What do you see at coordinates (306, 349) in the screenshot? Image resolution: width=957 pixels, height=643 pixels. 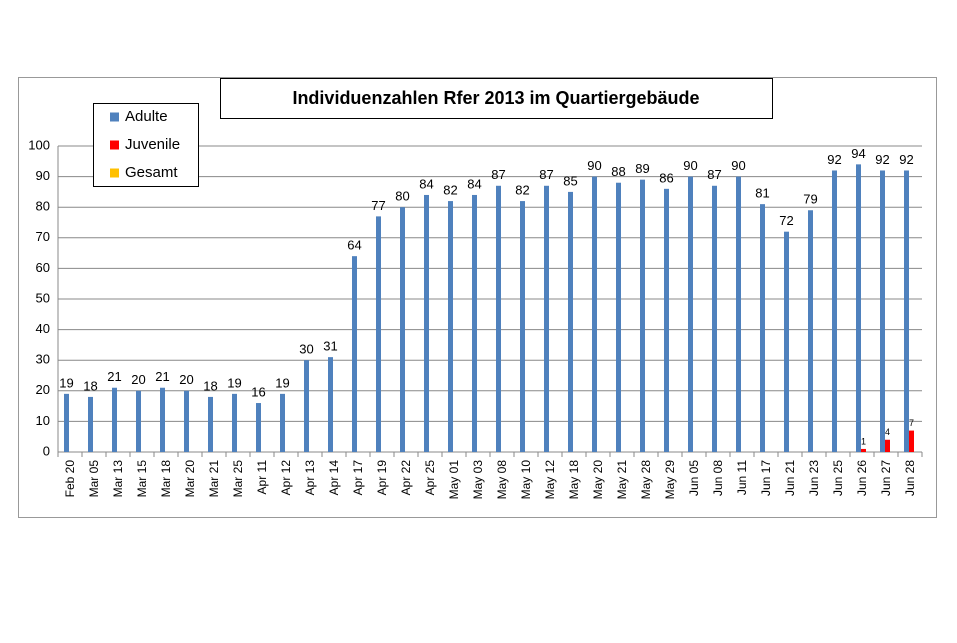 I see `data-label: 30` at bounding box center [306, 349].